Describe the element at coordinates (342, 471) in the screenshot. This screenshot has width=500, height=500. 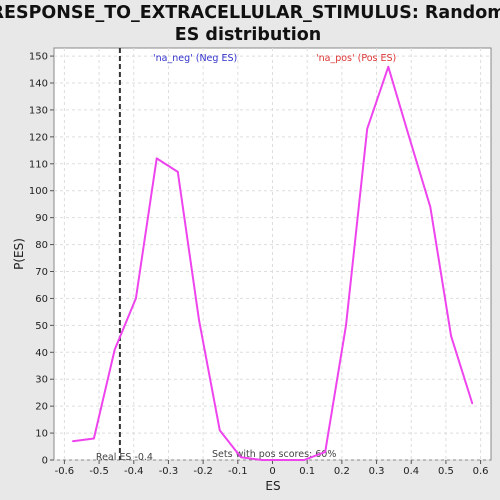
I see `x-tick-label: 0.2` at that location.